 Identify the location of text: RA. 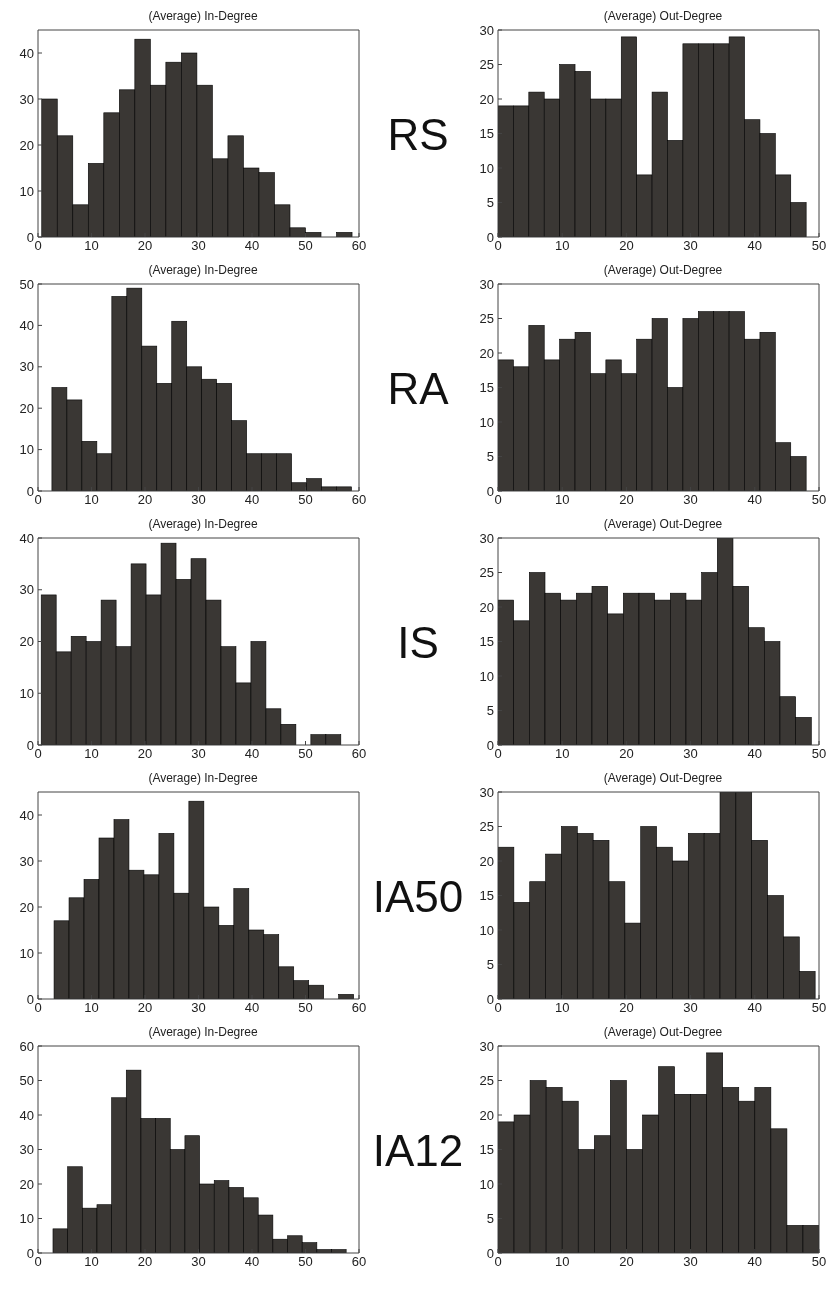
(418, 388).